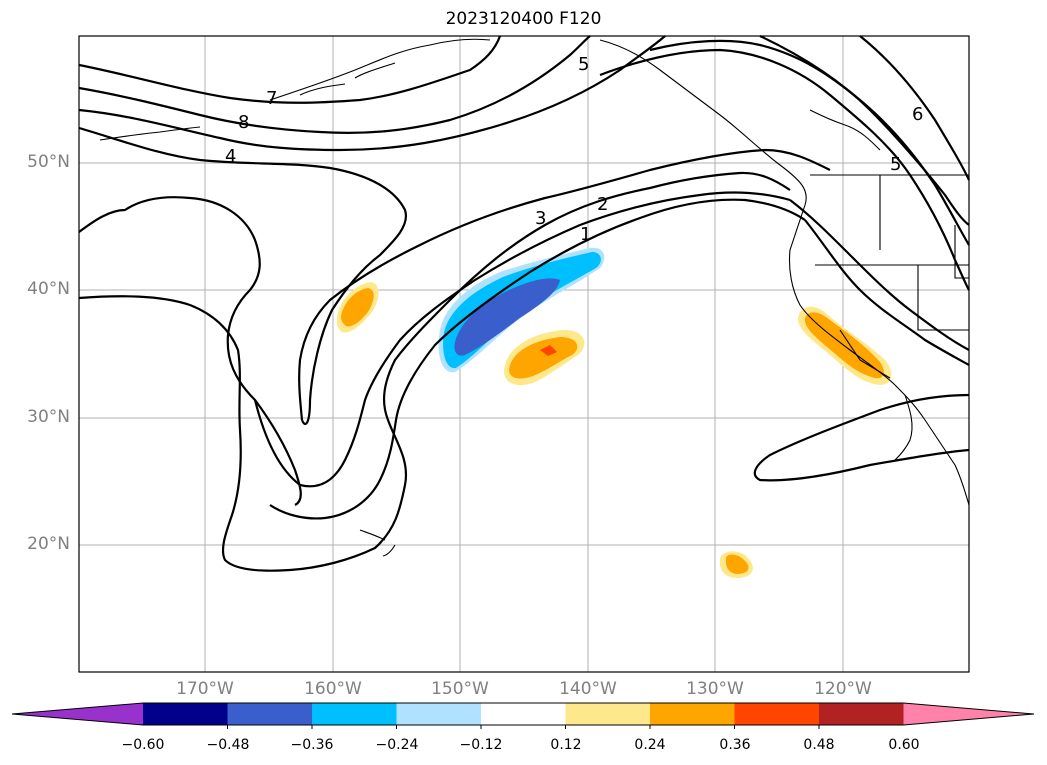 The height and width of the screenshot is (765, 1047). I want to click on contour-label-3: 3, so click(540, 218).